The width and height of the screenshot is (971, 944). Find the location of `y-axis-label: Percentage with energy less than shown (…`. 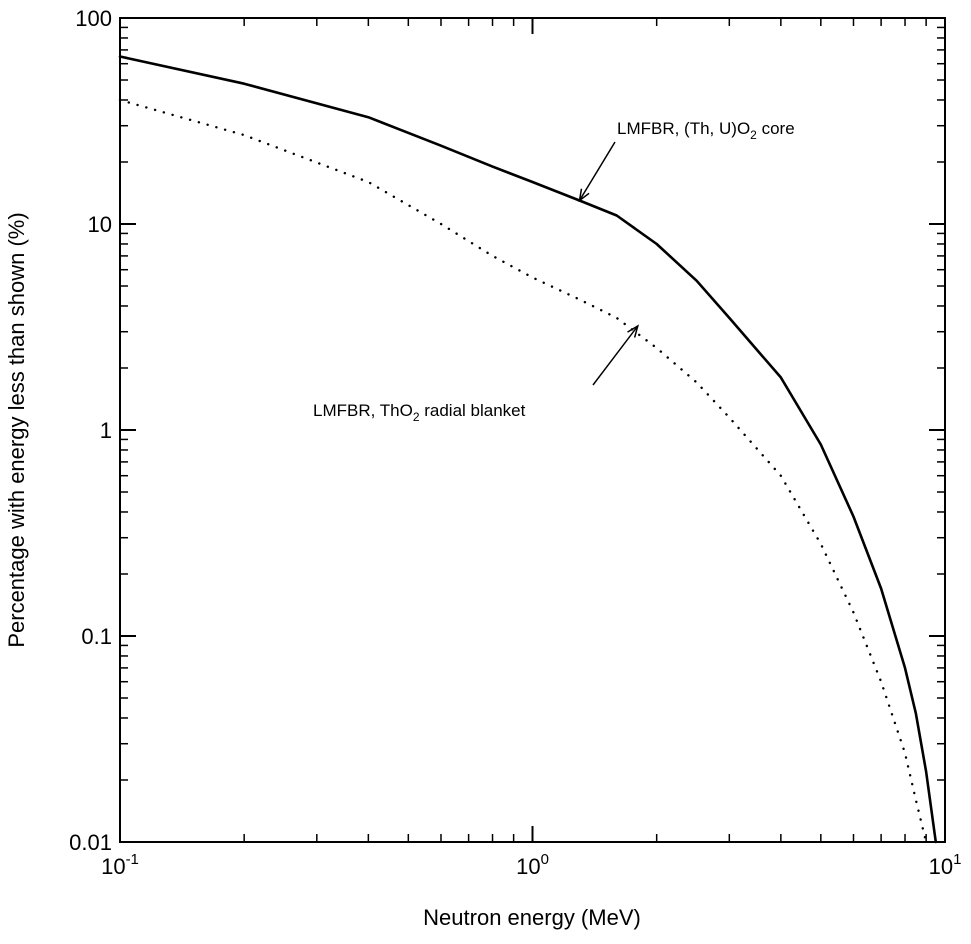

y-axis-label: Percentage with energy less than shown (… is located at coordinates (16, 429).